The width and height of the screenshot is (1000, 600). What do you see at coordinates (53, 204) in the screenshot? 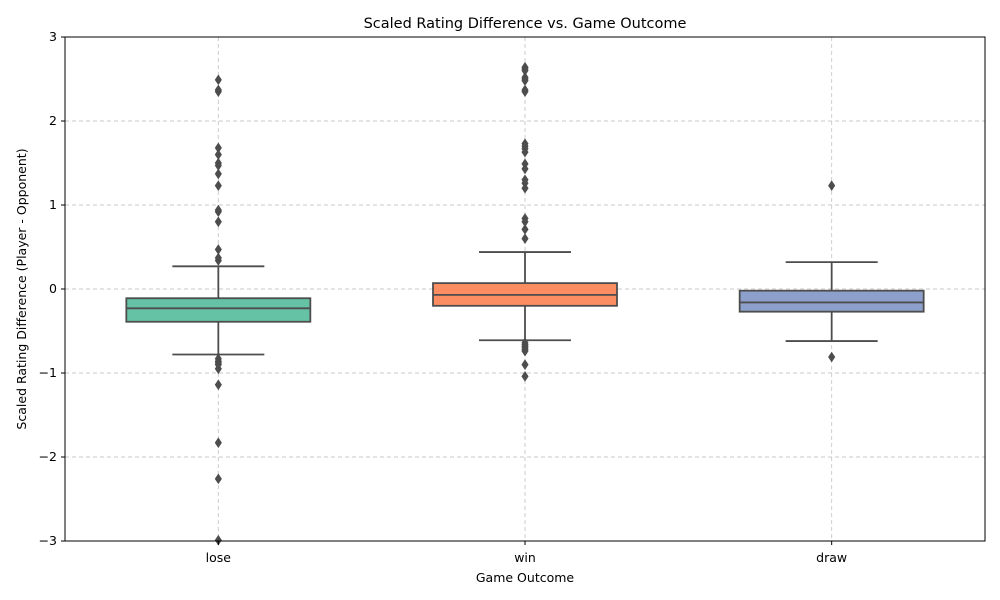
I see `y-tick-label: 1` at bounding box center [53, 204].